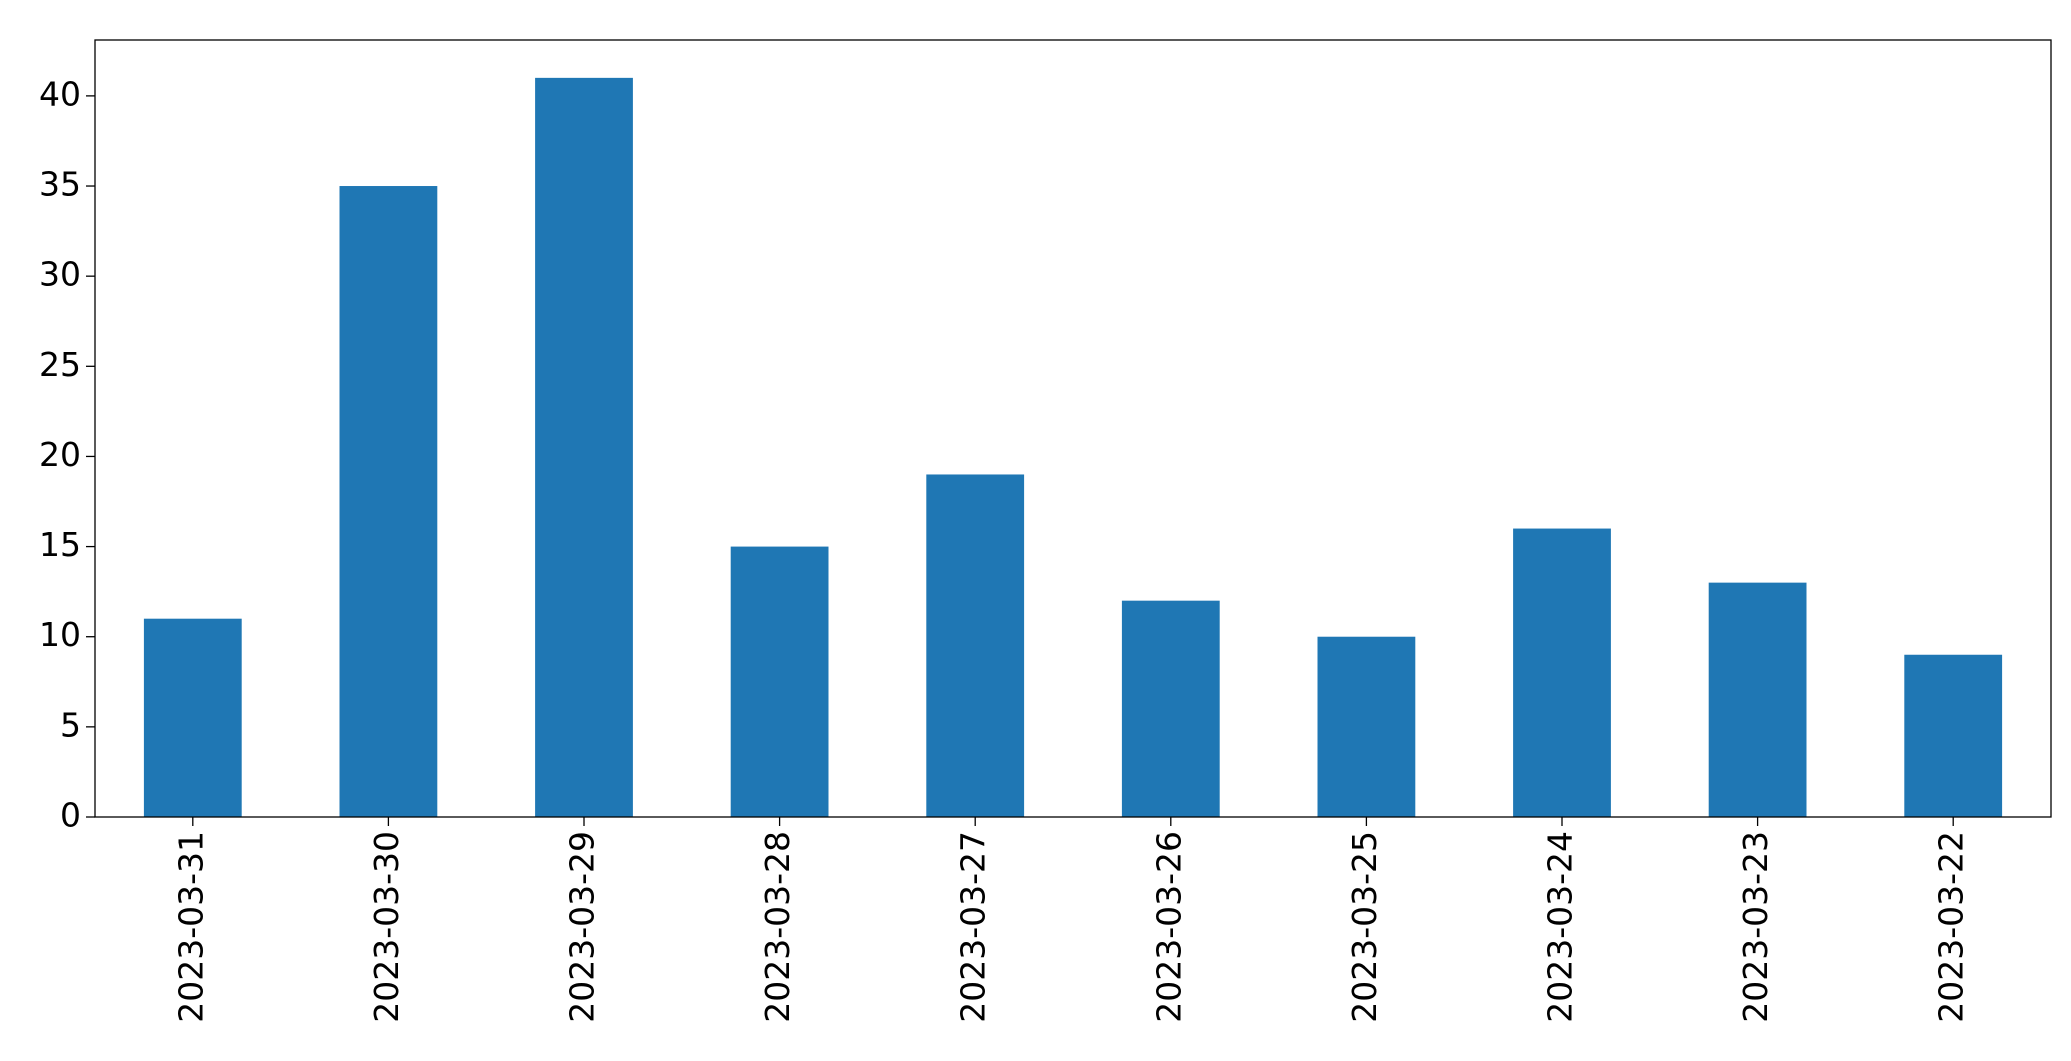 This screenshot has width=2071, height=1061. Describe the element at coordinates (60, 454) in the screenshot. I see `y-tick-label: 20` at that location.